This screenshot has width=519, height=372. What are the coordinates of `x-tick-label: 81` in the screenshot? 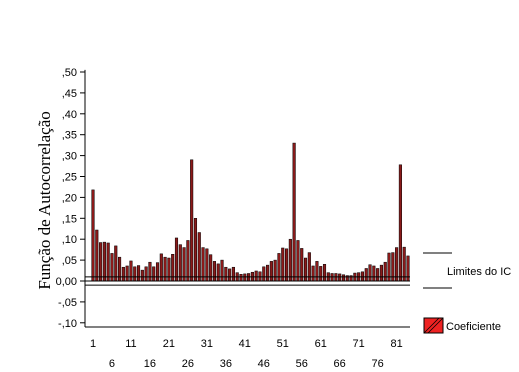 It's located at (396, 344).